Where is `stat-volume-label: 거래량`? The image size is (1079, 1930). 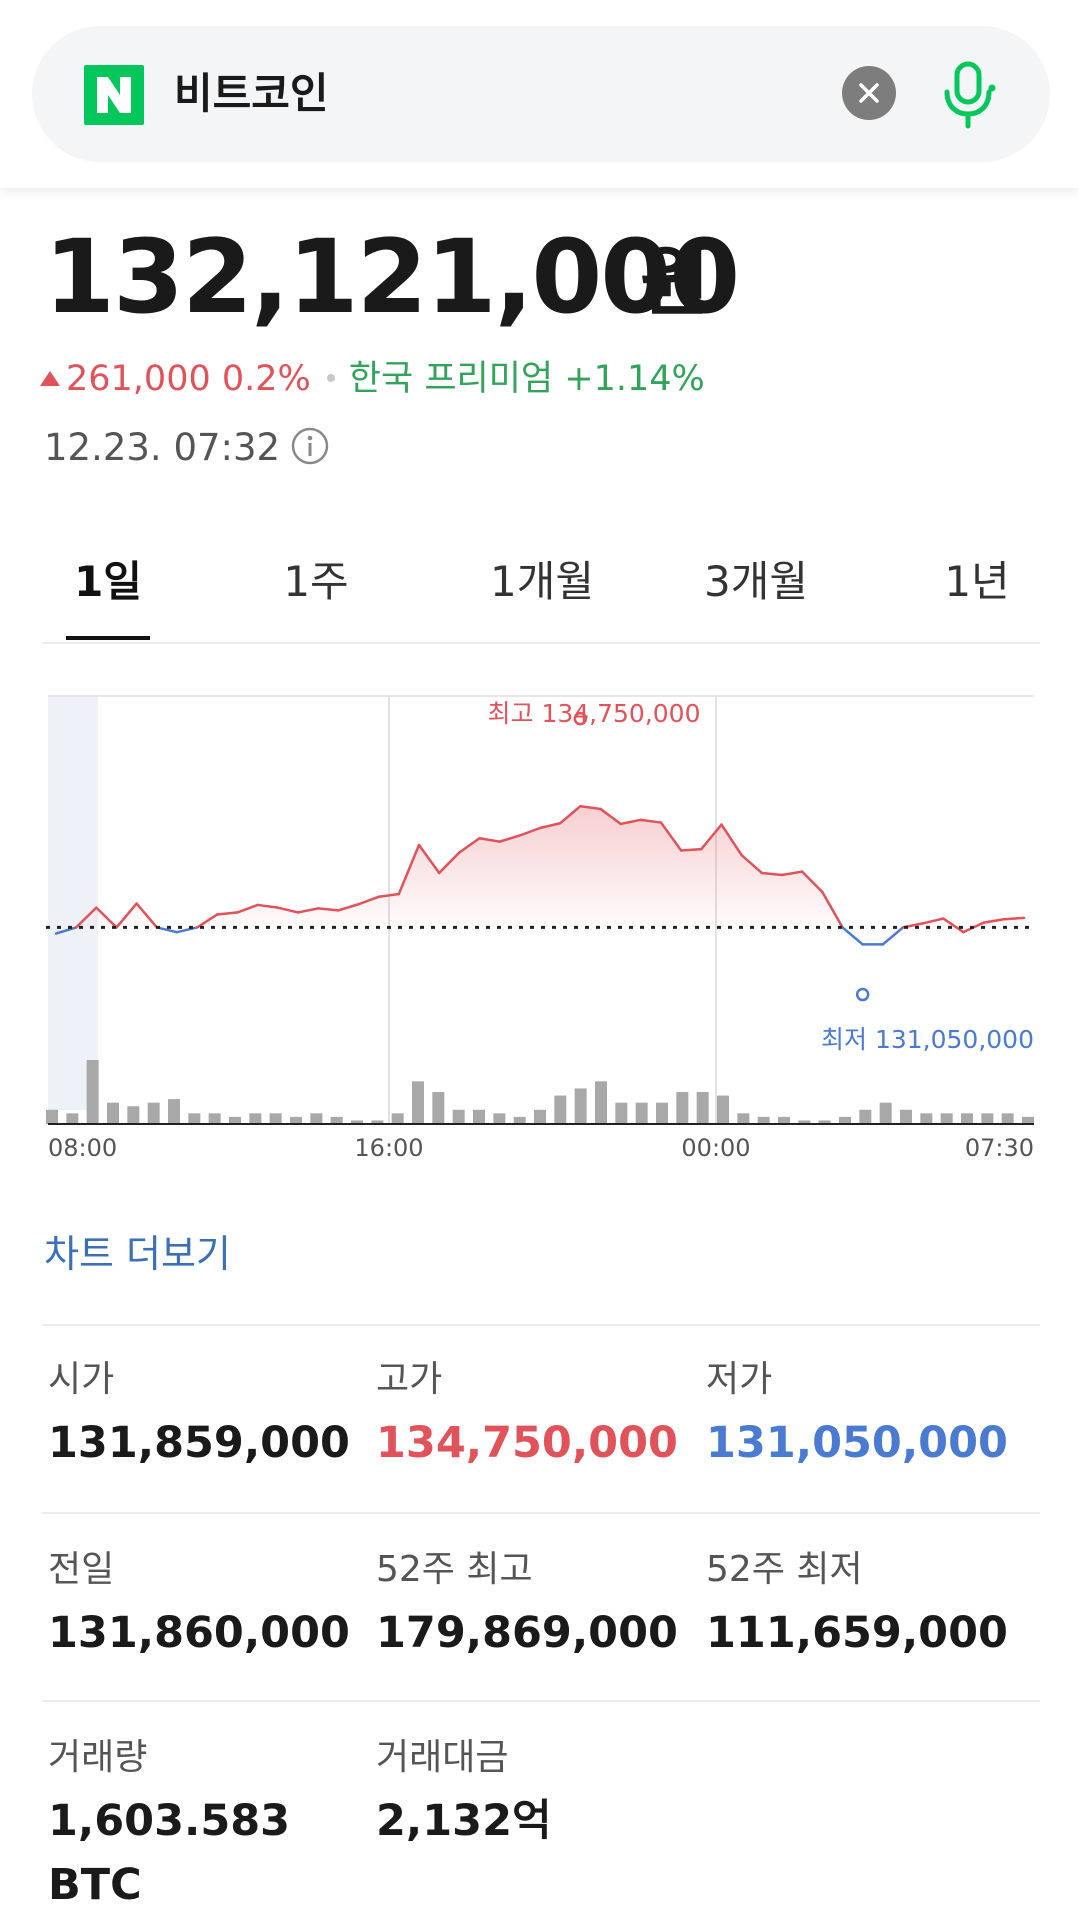 stat-volume-label: 거래량 is located at coordinates (98, 1757).